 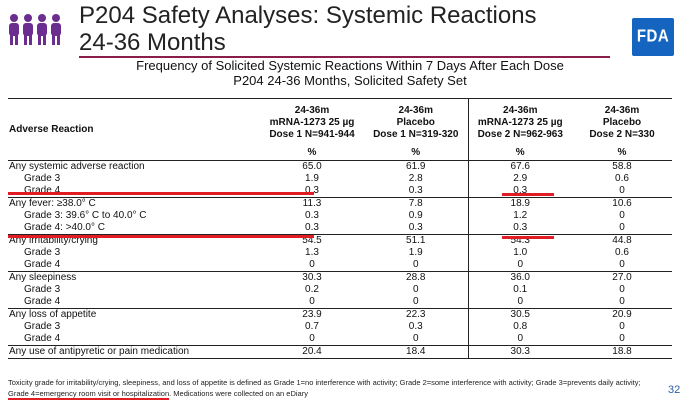 I want to click on column-header-mrna-dose2: 24-36m mRNA-1273 25 µg Dose 2 N=962-963, so click(x=519, y=122).